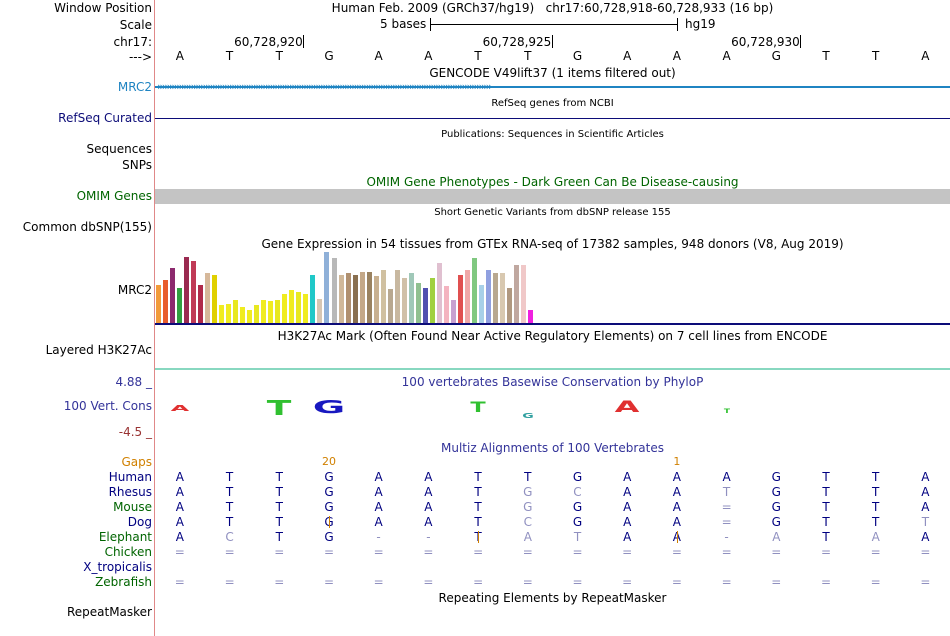 This screenshot has height=636, width=950. I want to click on alignment-base: -, so click(428, 537).